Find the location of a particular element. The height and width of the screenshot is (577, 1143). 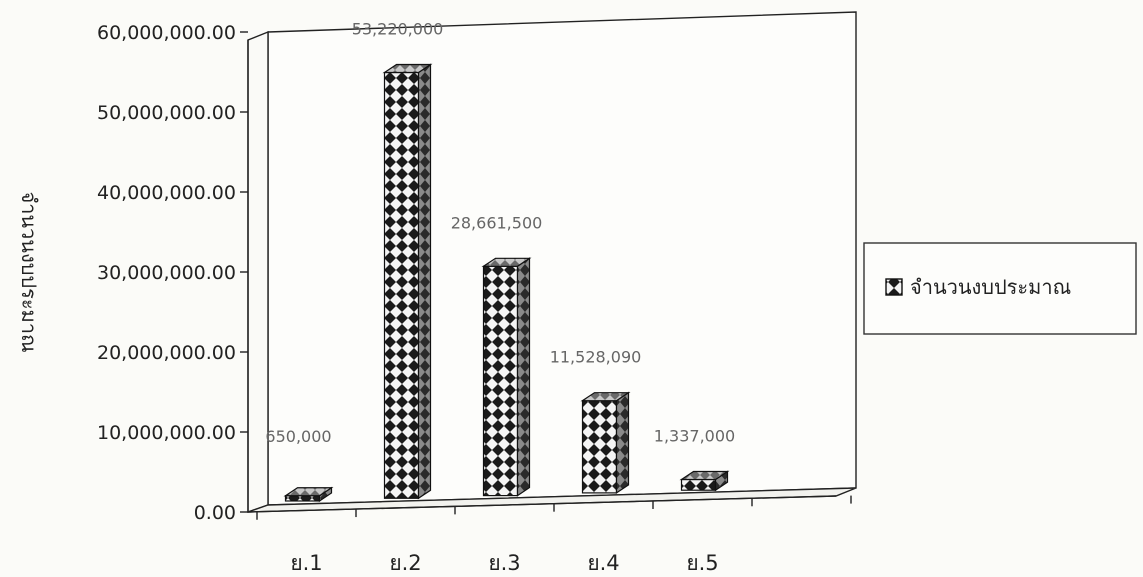

legend-label: จำนวนงบประมาณ is located at coordinates (990, 287).